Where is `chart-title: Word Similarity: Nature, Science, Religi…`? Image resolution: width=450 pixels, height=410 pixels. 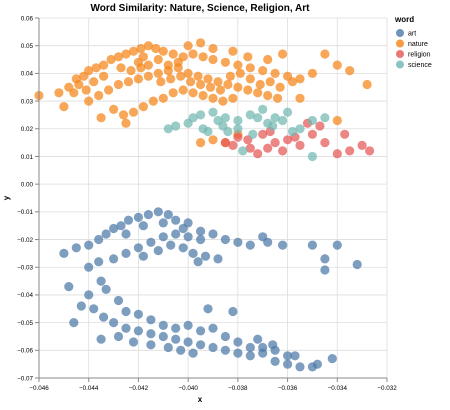 chart-title: Word Similarity: Nature, Science, Religi… is located at coordinates (201, 8).